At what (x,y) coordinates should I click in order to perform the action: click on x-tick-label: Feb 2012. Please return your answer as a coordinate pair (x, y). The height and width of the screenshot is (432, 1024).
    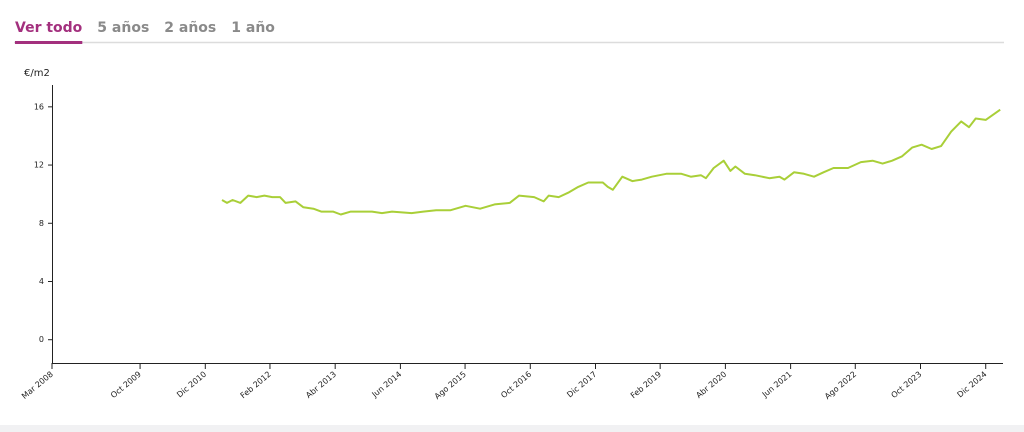
    Looking at the image, I should click on (256, 385).